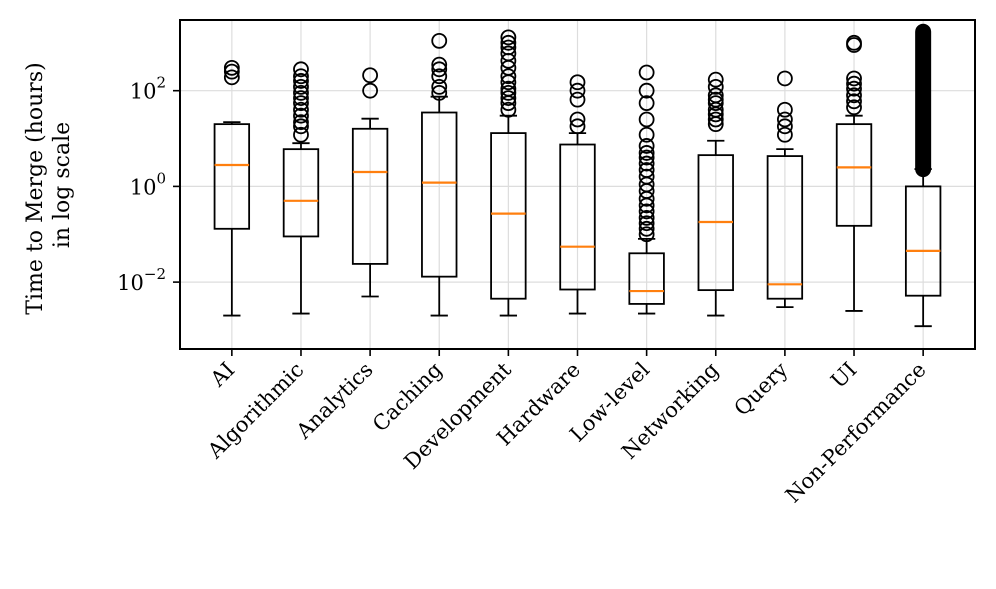 The width and height of the screenshot is (996, 589). I want to click on y-tick-label: 10², so click(148, 89).